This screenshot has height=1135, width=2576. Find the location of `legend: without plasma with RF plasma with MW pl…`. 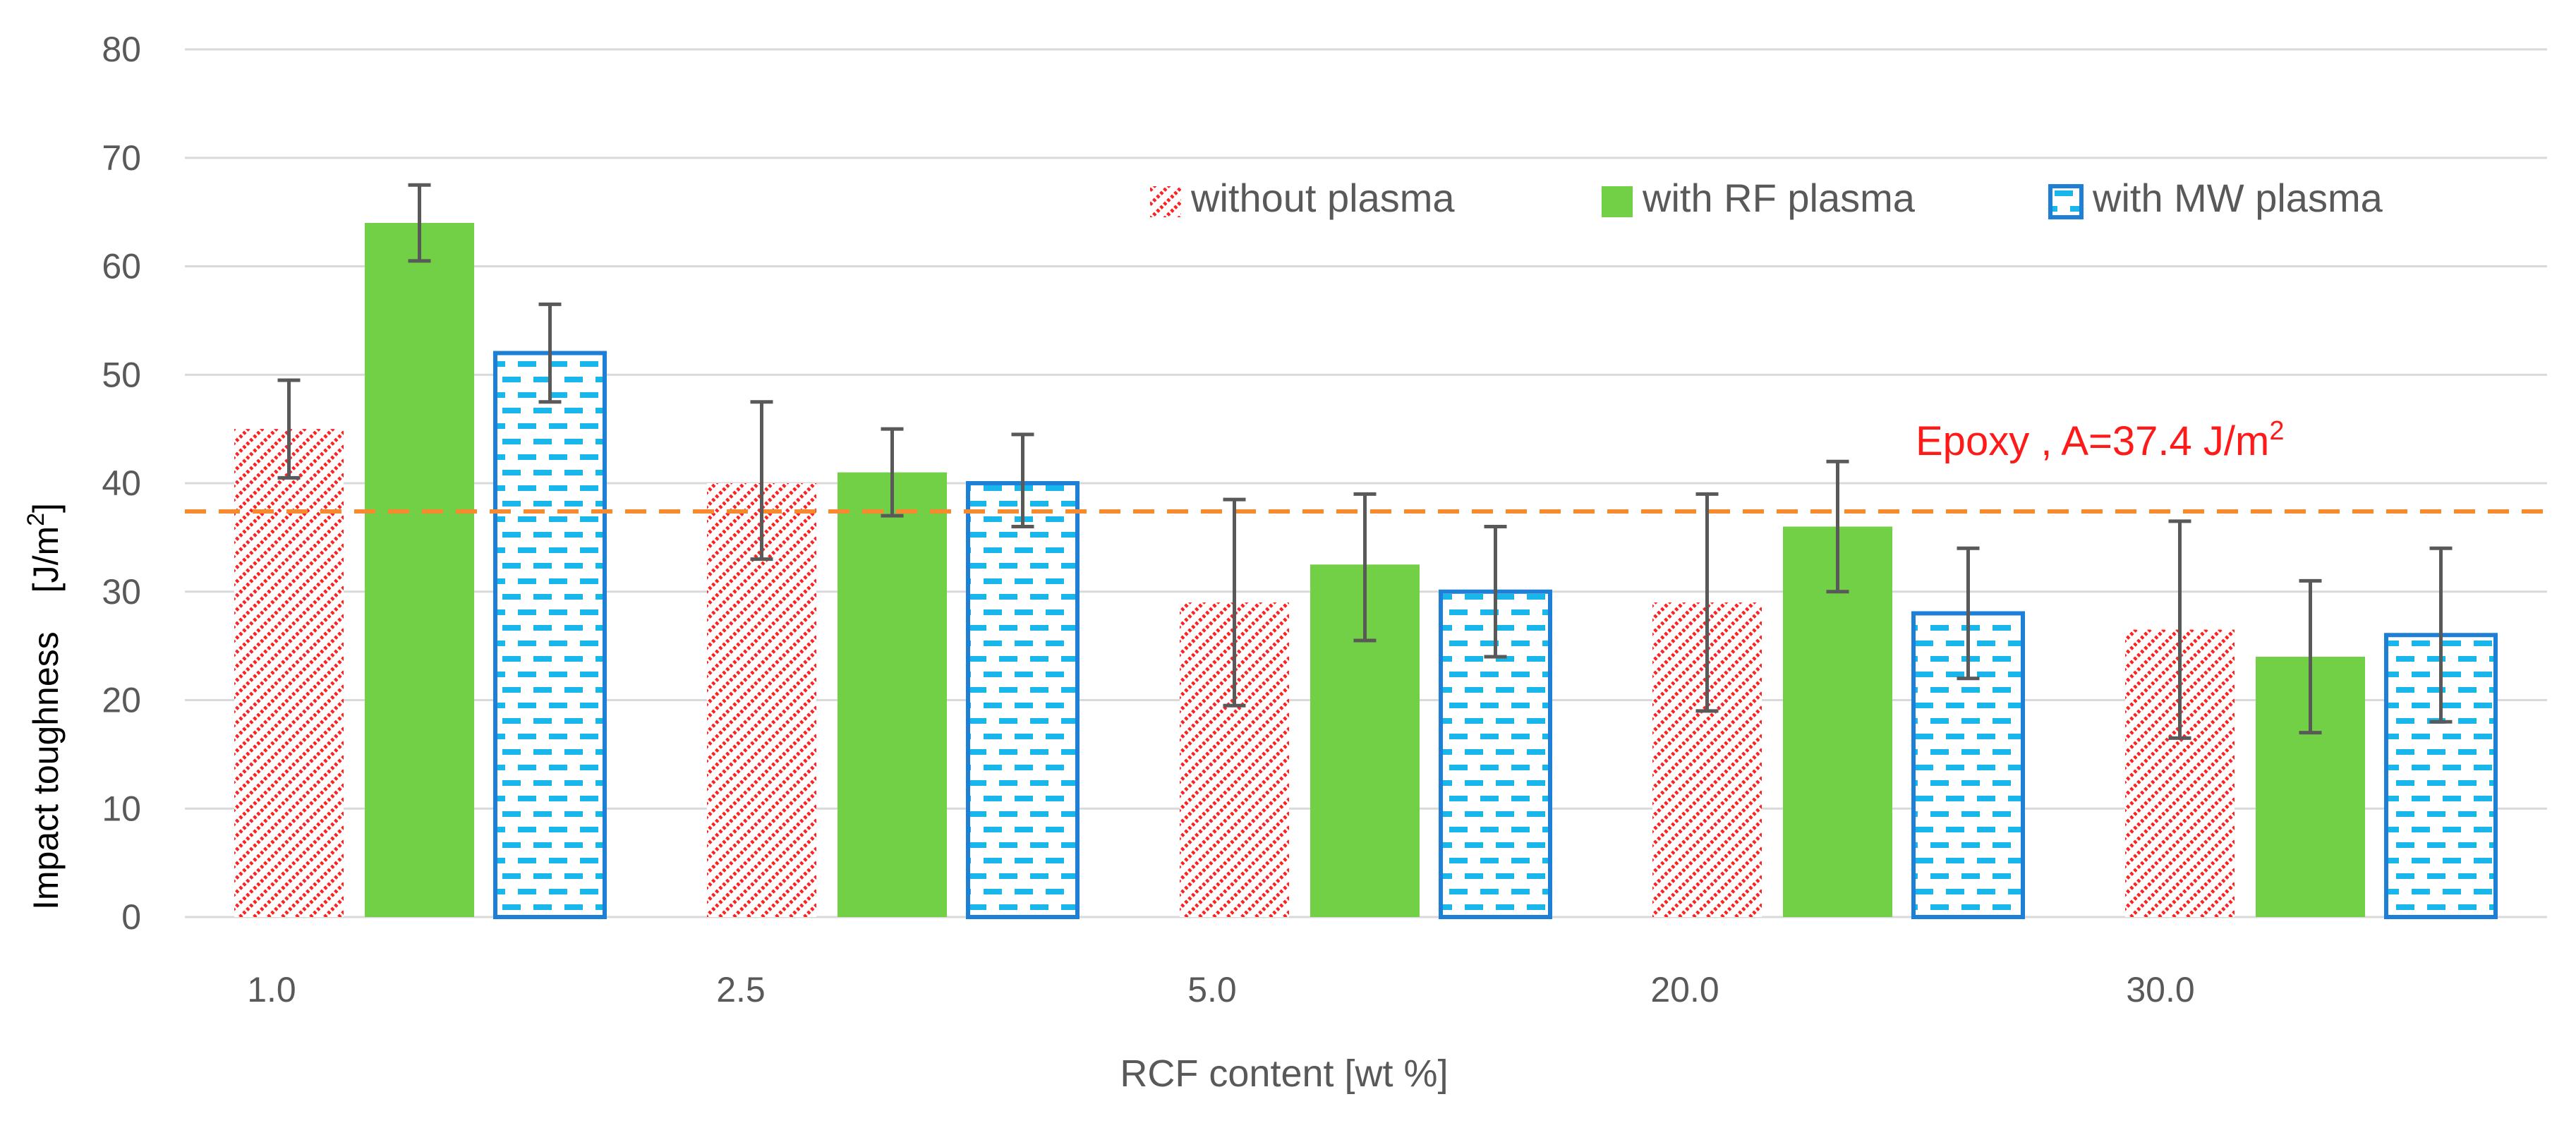

legend: without plasma with RF plasma with MW pl… is located at coordinates (1767, 198).